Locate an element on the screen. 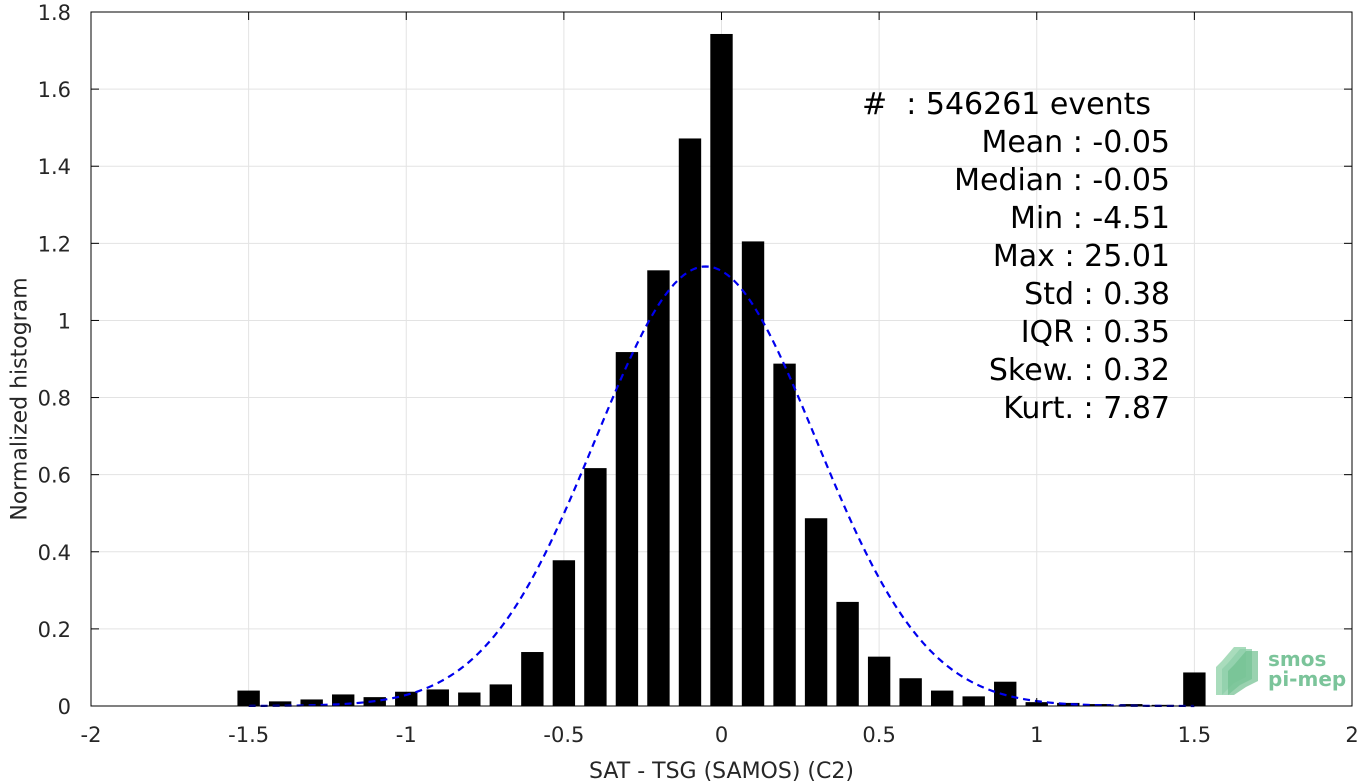 The height and width of the screenshot is (784, 1366). smos-pimep-logo: smos pi-mep is located at coordinates (1284, 670).